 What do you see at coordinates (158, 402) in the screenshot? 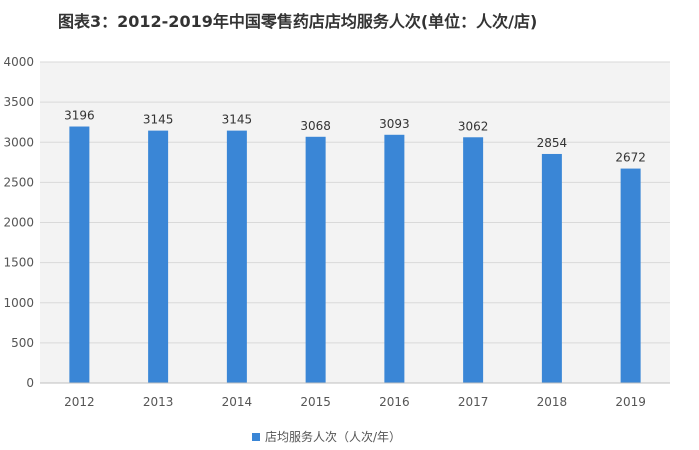
I see `x-tick-label-2013: 2013` at bounding box center [158, 402].